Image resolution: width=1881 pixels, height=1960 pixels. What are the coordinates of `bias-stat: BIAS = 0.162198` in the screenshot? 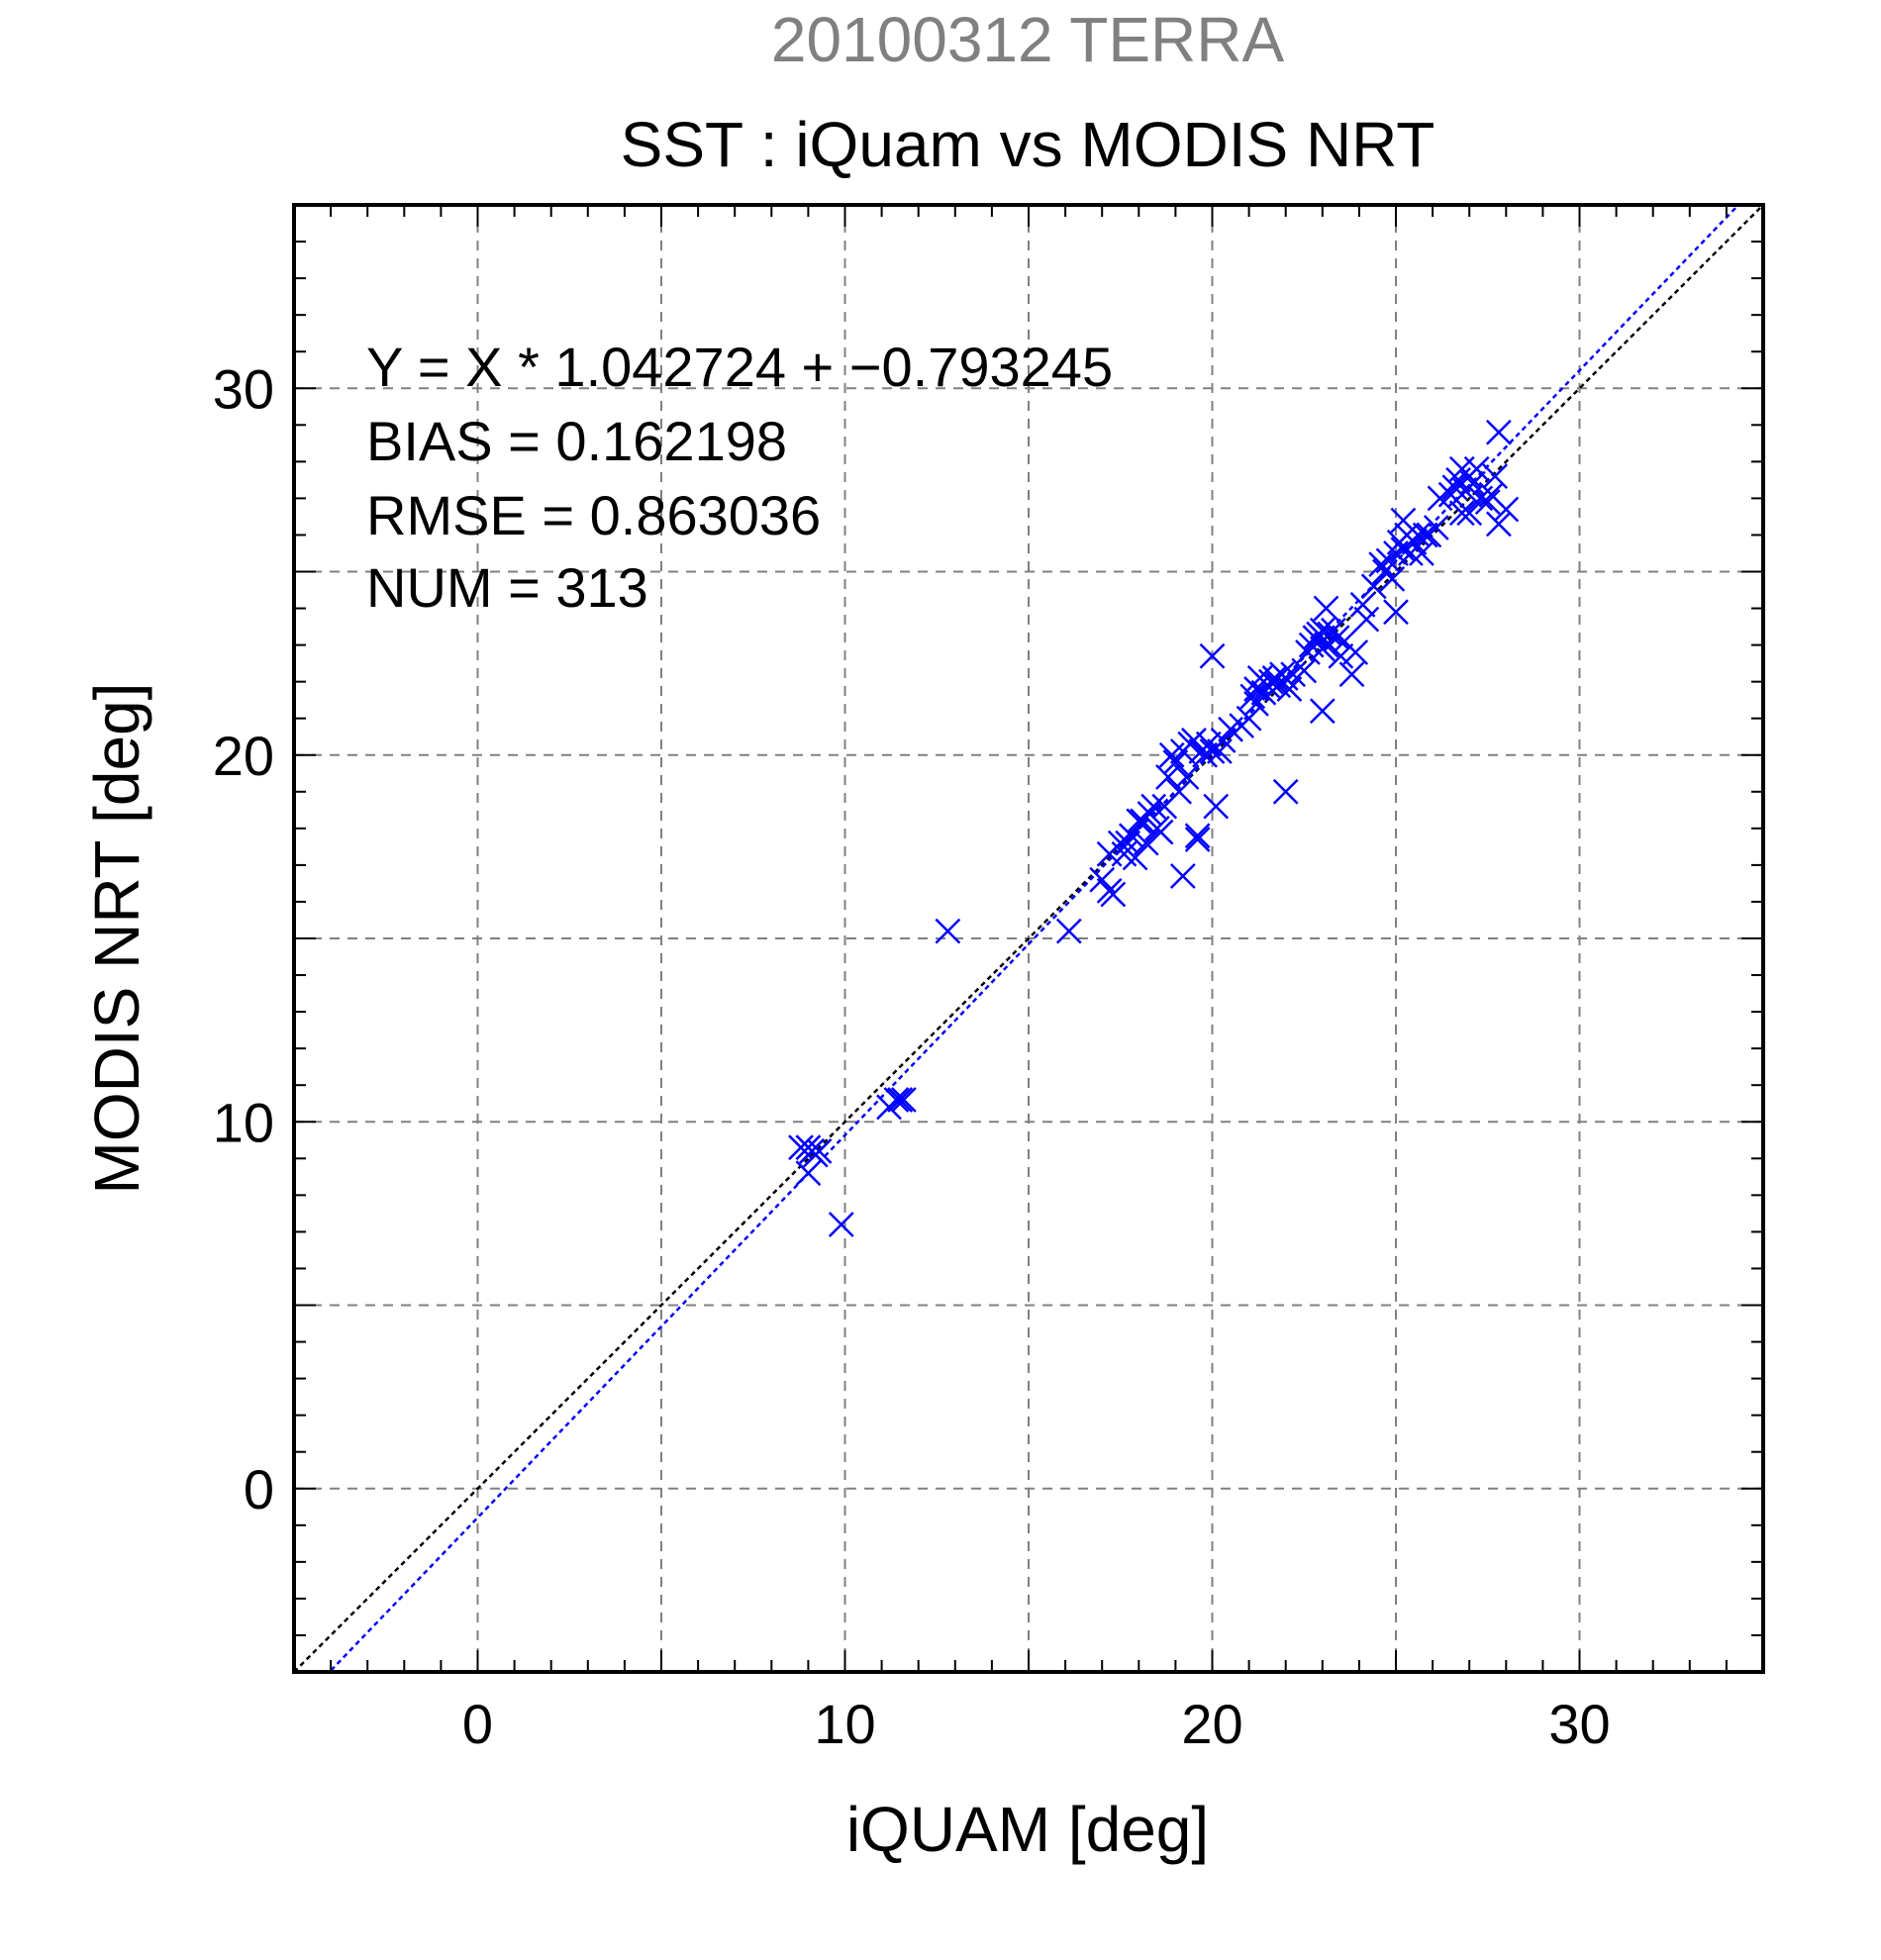 It's located at (576, 441).